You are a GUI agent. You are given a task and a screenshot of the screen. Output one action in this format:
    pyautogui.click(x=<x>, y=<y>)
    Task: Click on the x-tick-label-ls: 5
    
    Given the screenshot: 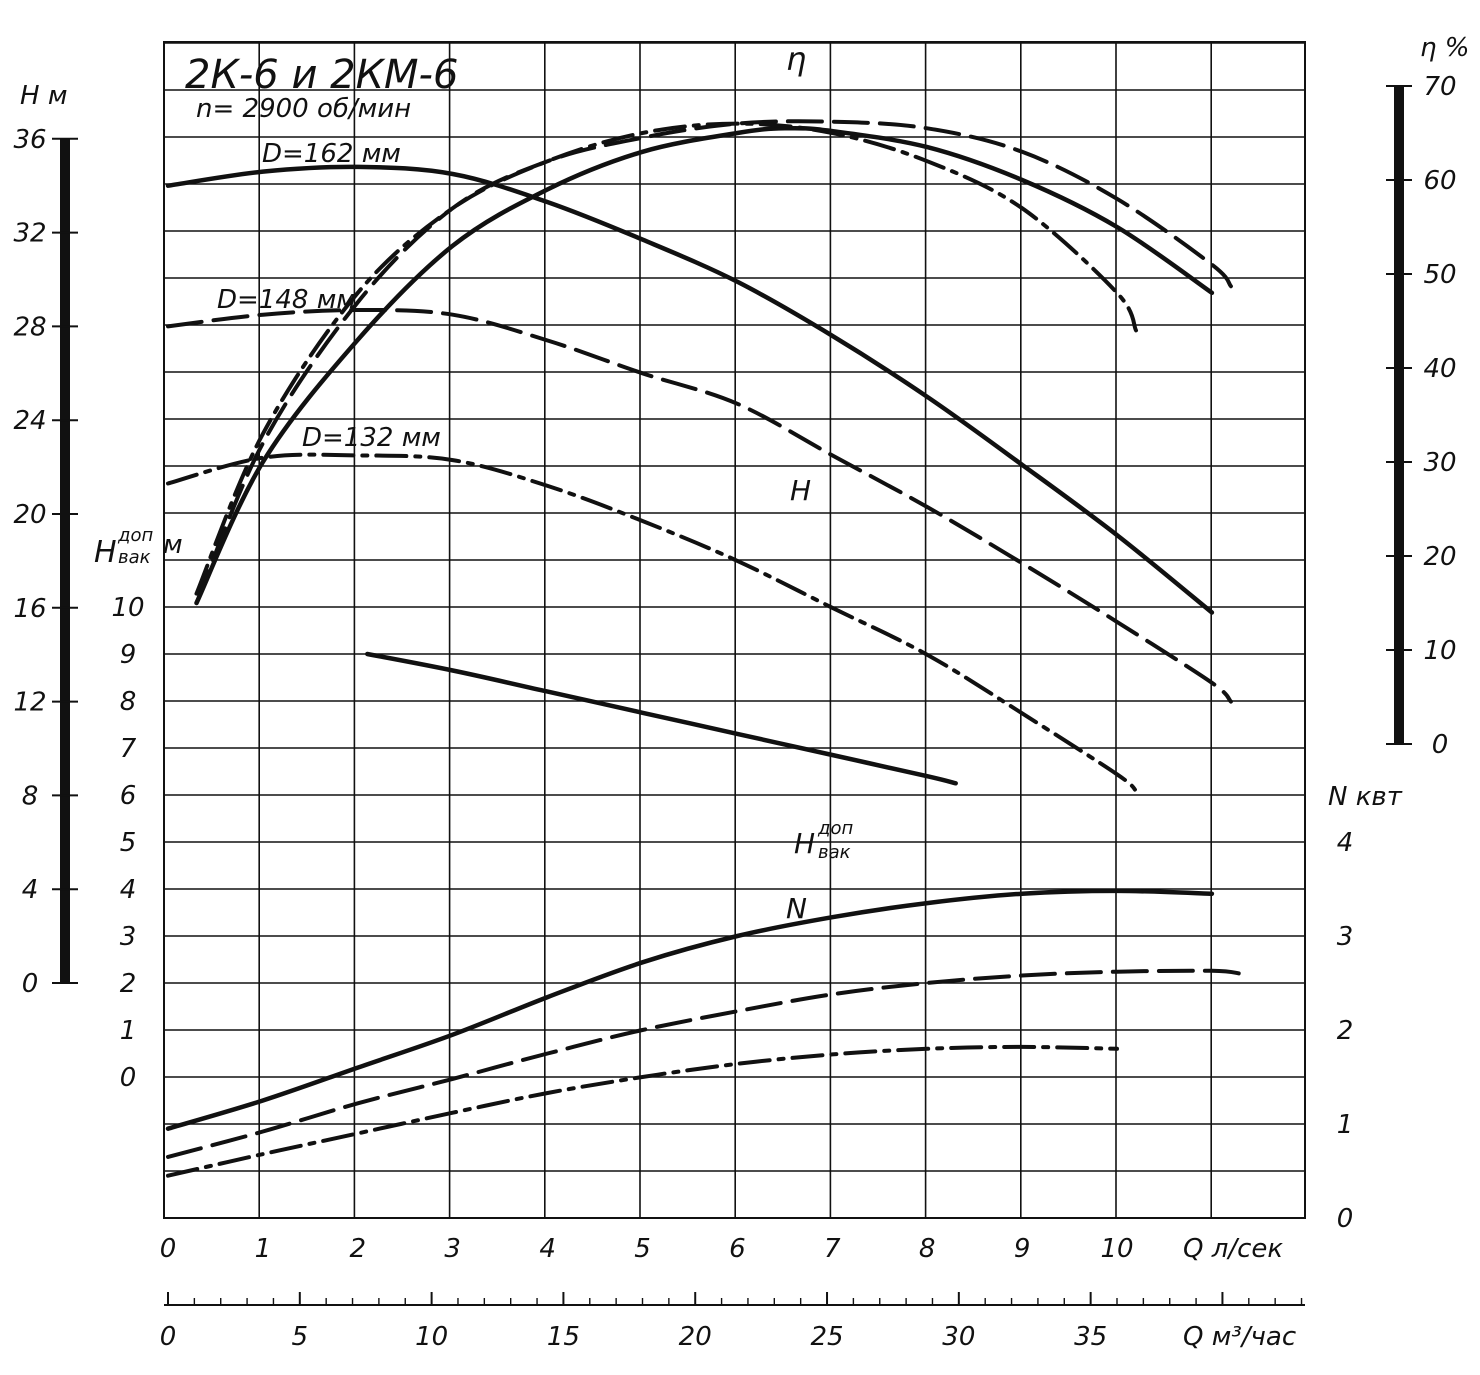 What is the action you would take?
    pyautogui.click(x=642, y=1249)
    